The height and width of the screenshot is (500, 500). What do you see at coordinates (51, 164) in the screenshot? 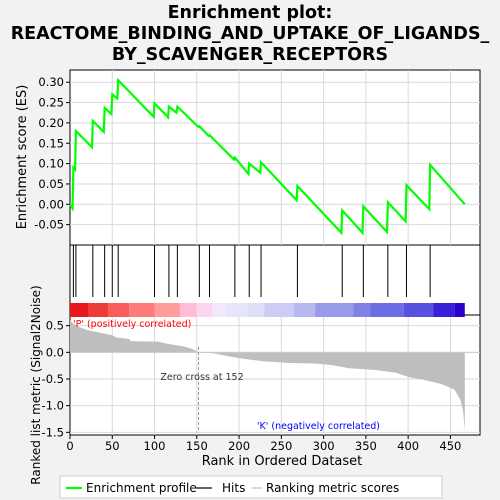
I see `es-y-tick-label: 0.10` at bounding box center [51, 164].